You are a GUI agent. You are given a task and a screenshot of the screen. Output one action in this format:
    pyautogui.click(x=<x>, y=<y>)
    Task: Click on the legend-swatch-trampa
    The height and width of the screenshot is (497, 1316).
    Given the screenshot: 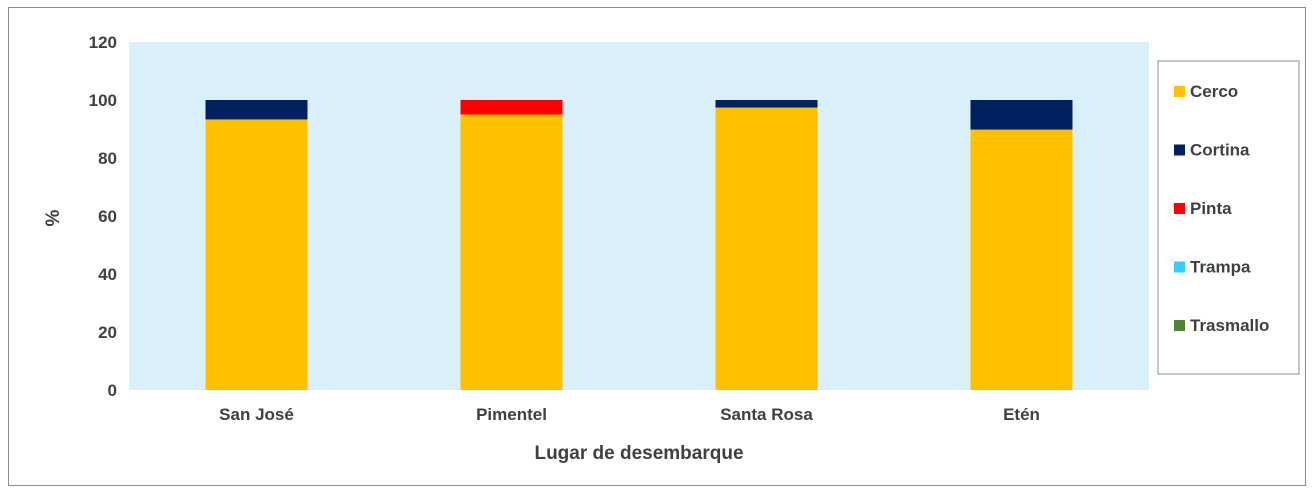 What is the action you would take?
    pyautogui.click(x=1179, y=267)
    